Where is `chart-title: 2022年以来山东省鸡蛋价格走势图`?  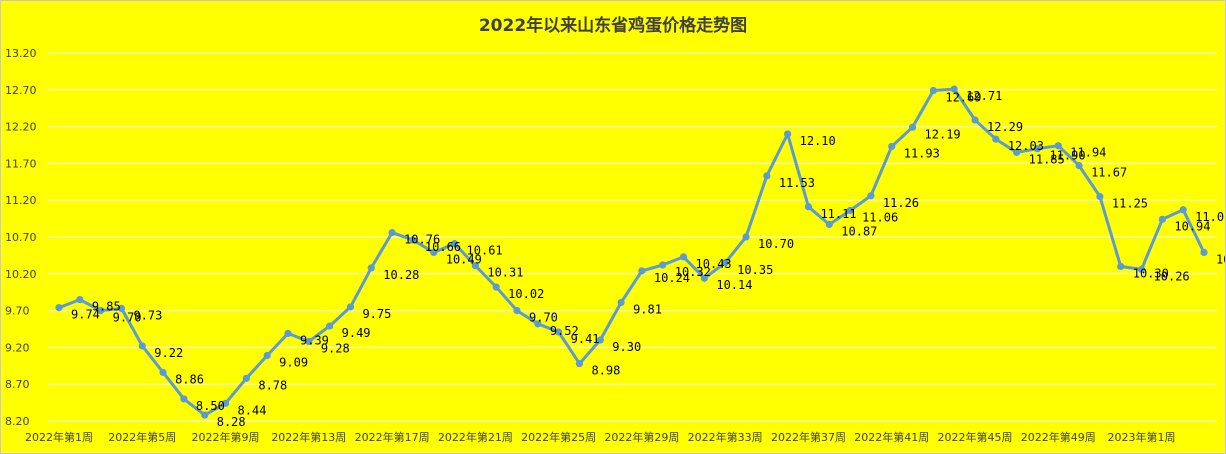
chart-title: 2022年以来山东省鸡蛋价格走势图 is located at coordinates (613, 26).